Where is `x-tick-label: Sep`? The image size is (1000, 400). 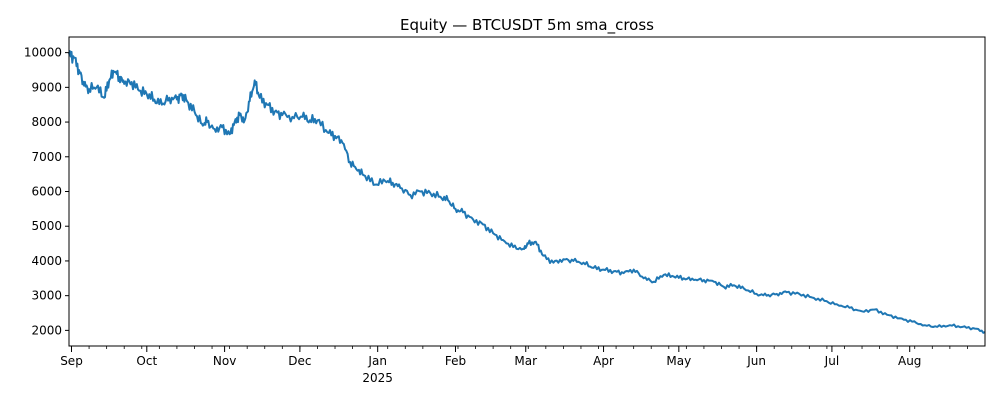
x-tick-label: Sep is located at coordinates (71, 361).